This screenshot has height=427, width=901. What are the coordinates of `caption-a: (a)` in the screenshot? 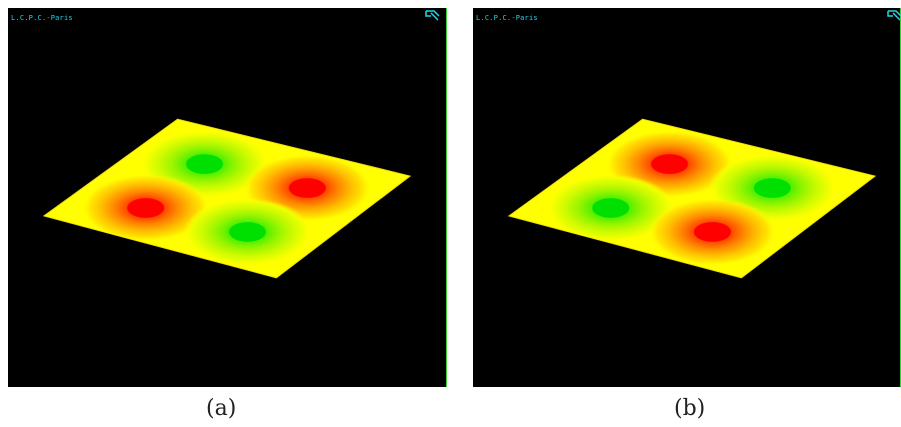 It's located at (221, 408).